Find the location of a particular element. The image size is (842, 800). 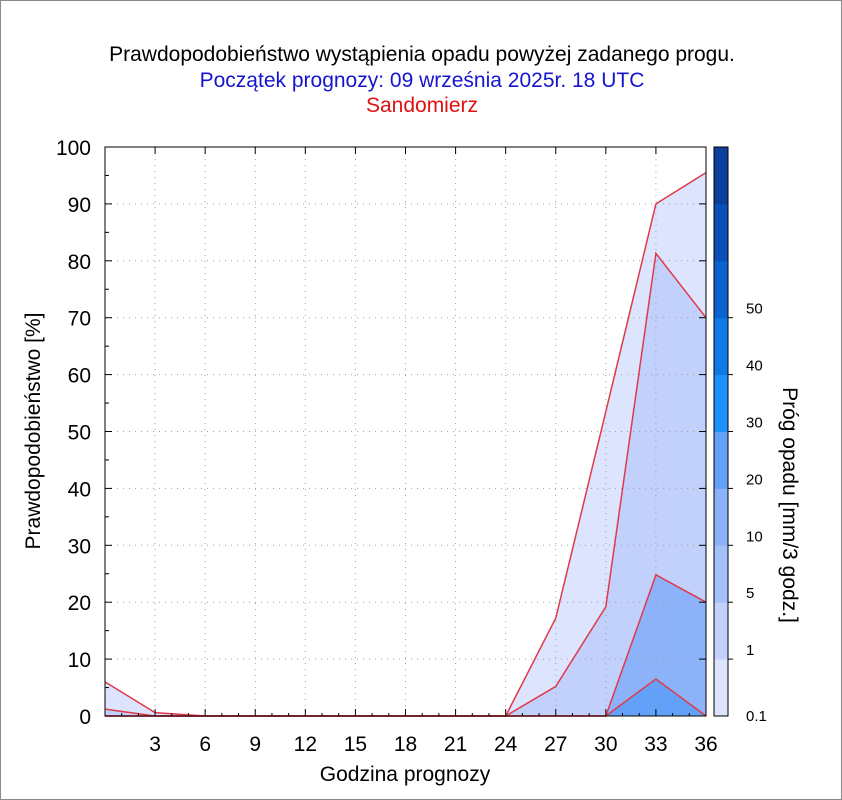

x-axis-title: Godzina prognozy is located at coordinates (405, 774).